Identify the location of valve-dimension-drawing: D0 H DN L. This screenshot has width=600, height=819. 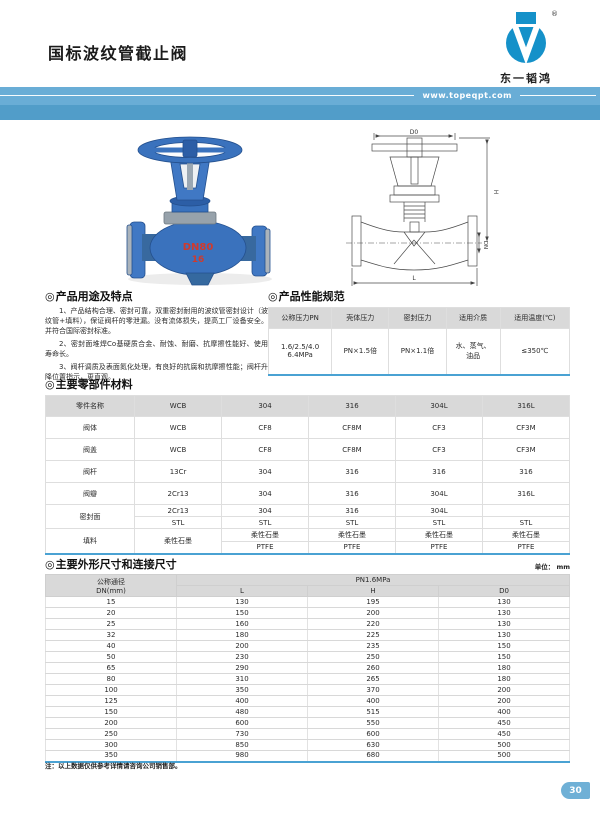
(422, 207).